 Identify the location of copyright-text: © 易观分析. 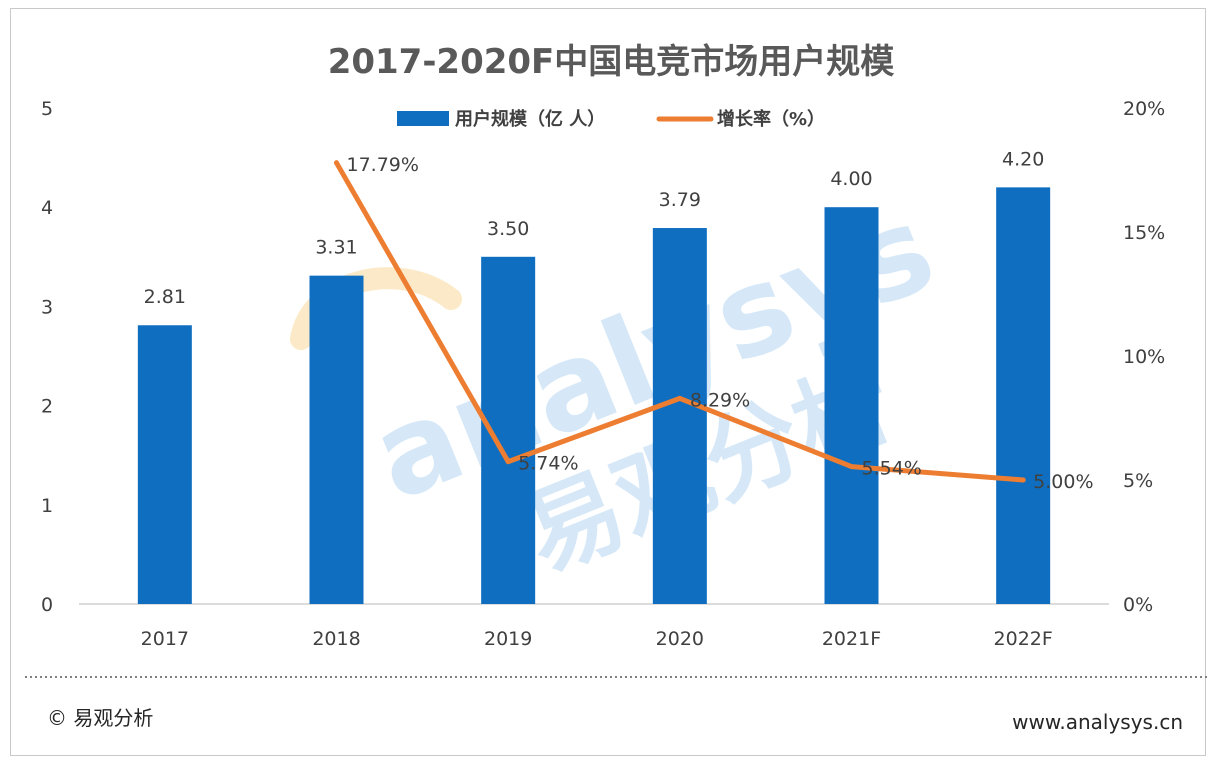
(100, 718).